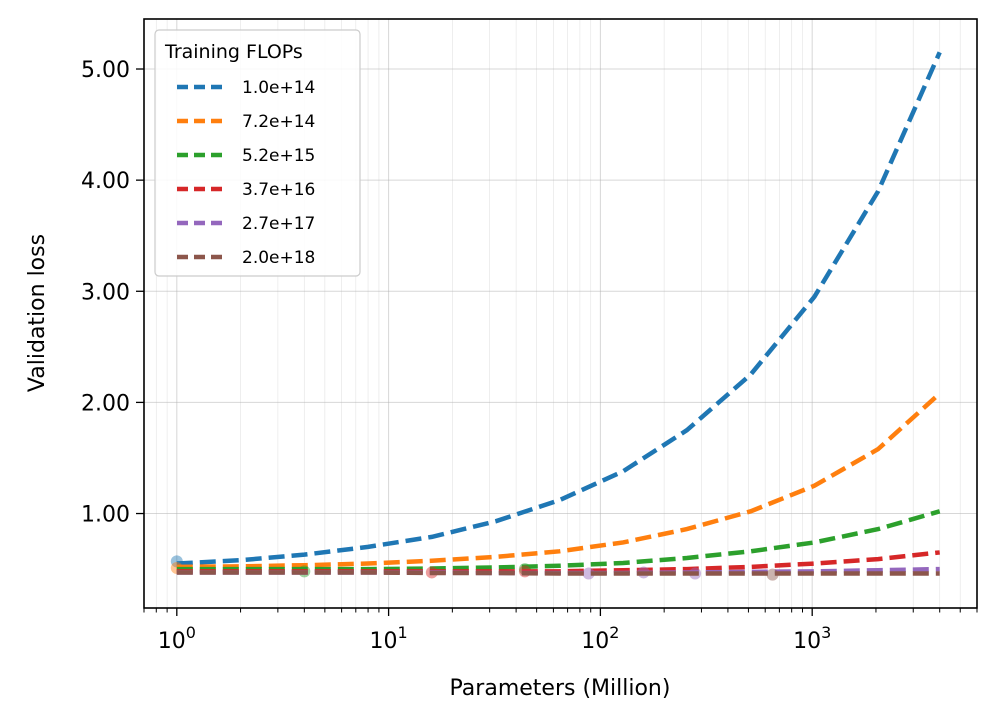  Describe the element at coordinates (233, 52) in the screenshot. I see `legend-title: Training FLOPs` at that location.